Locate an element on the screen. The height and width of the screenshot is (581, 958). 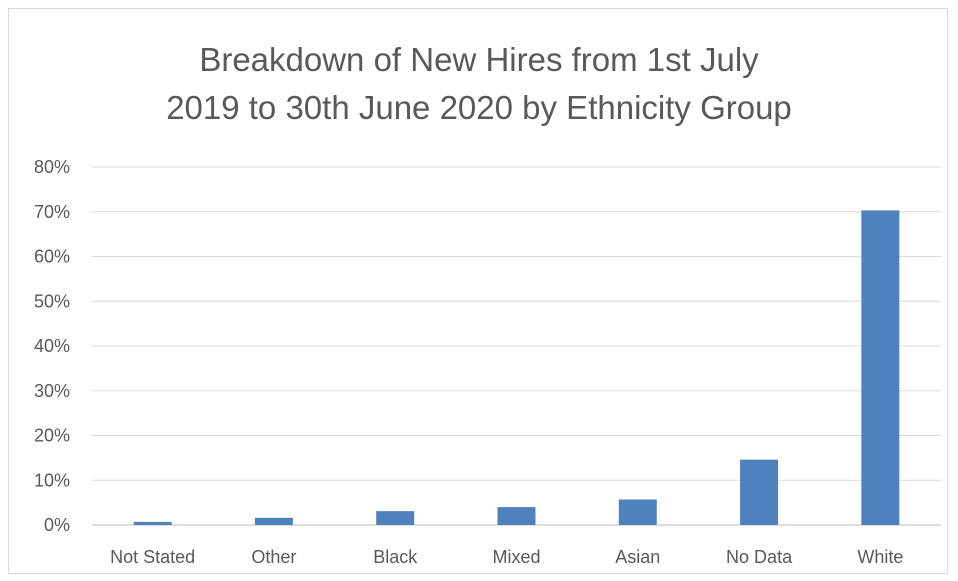
y-tick-label: 0% is located at coordinates (57, 525).